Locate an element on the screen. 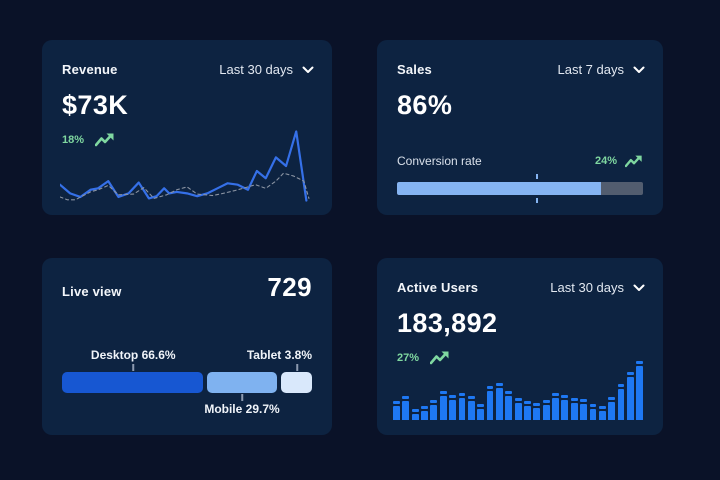  live-view-card-header: Live view 729 is located at coordinates (187, 279).